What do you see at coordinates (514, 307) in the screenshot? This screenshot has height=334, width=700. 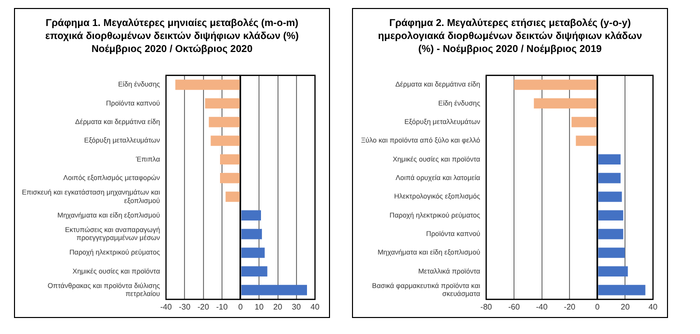 I see `x-tick-label: -60` at bounding box center [514, 307].